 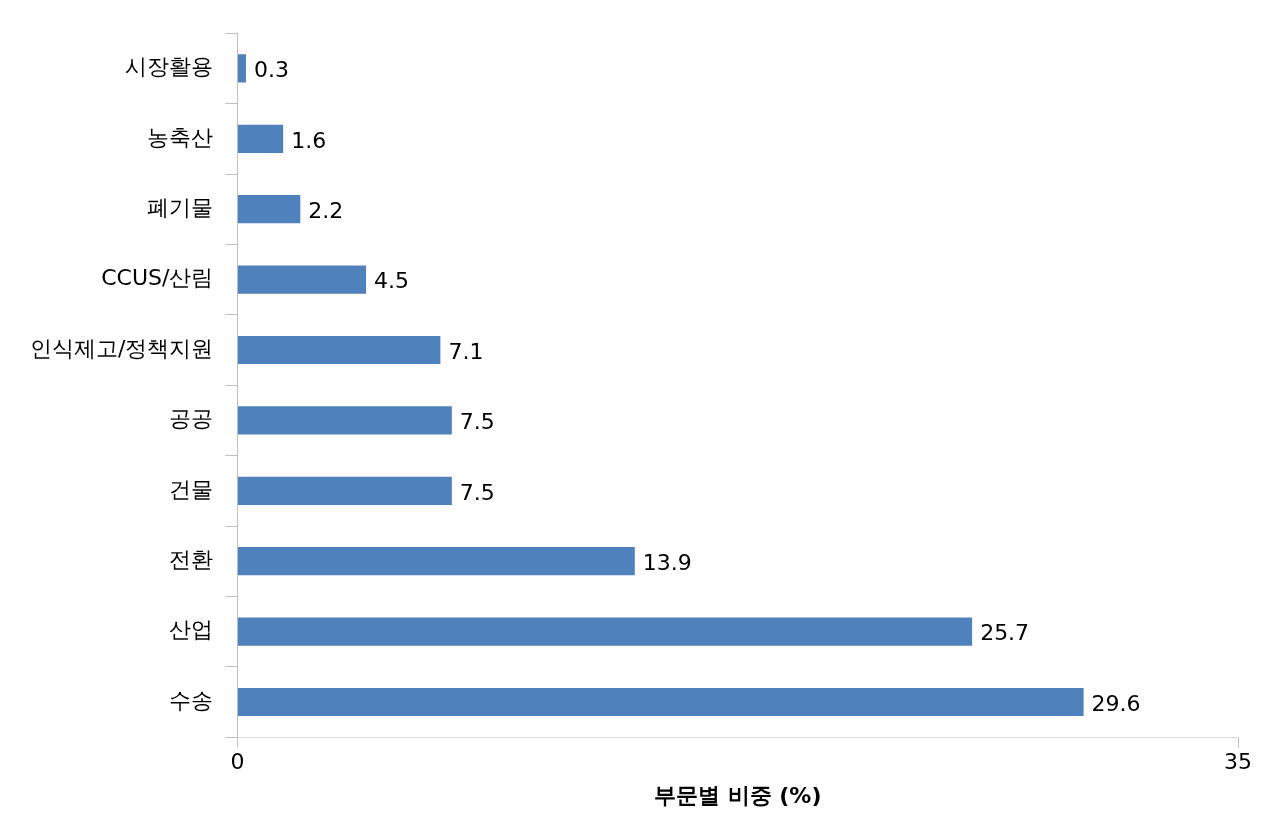 What do you see at coordinates (326, 210) in the screenshot?
I see `data-label: 2.2` at bounding box center [326, 210].